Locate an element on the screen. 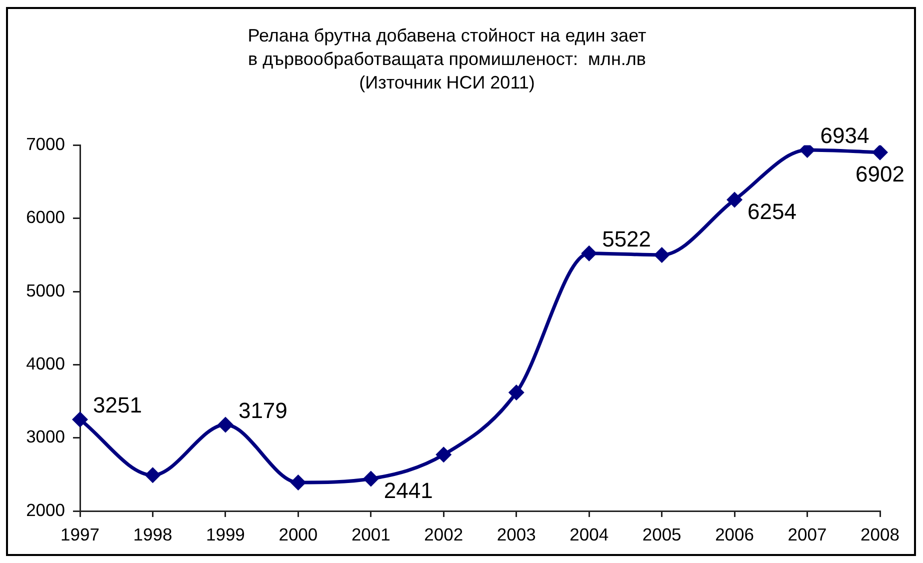 This screenshot has height=563, width=923. y-tick-label: 3000 is located at coordinates (46, 436).